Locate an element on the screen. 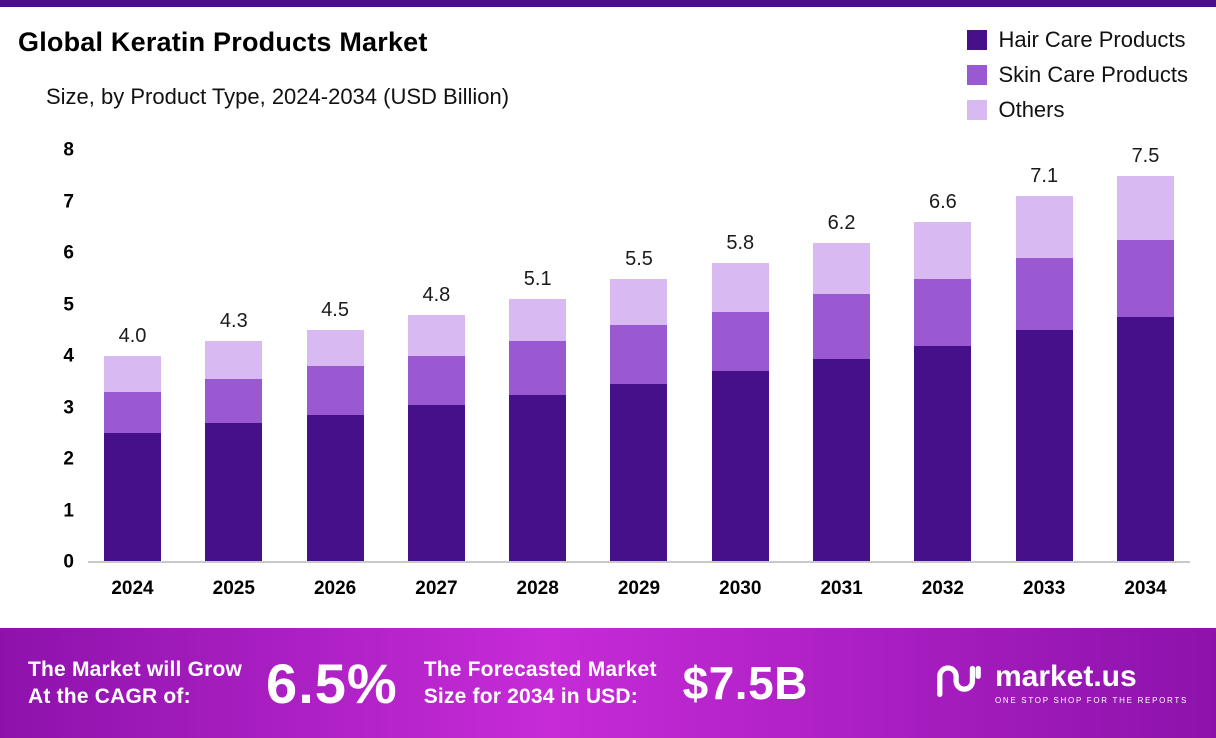  bar-2028: 5.1 is located at coordinates (538, 356).